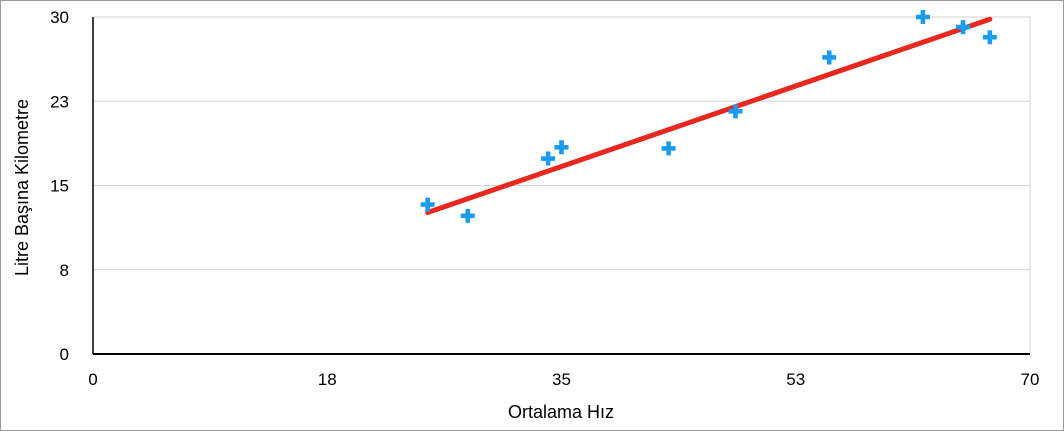  What do you see at coordinates (64, 270) in the screenshot?
I see `y-tick-label: 8` at bounding box center [64, 270].